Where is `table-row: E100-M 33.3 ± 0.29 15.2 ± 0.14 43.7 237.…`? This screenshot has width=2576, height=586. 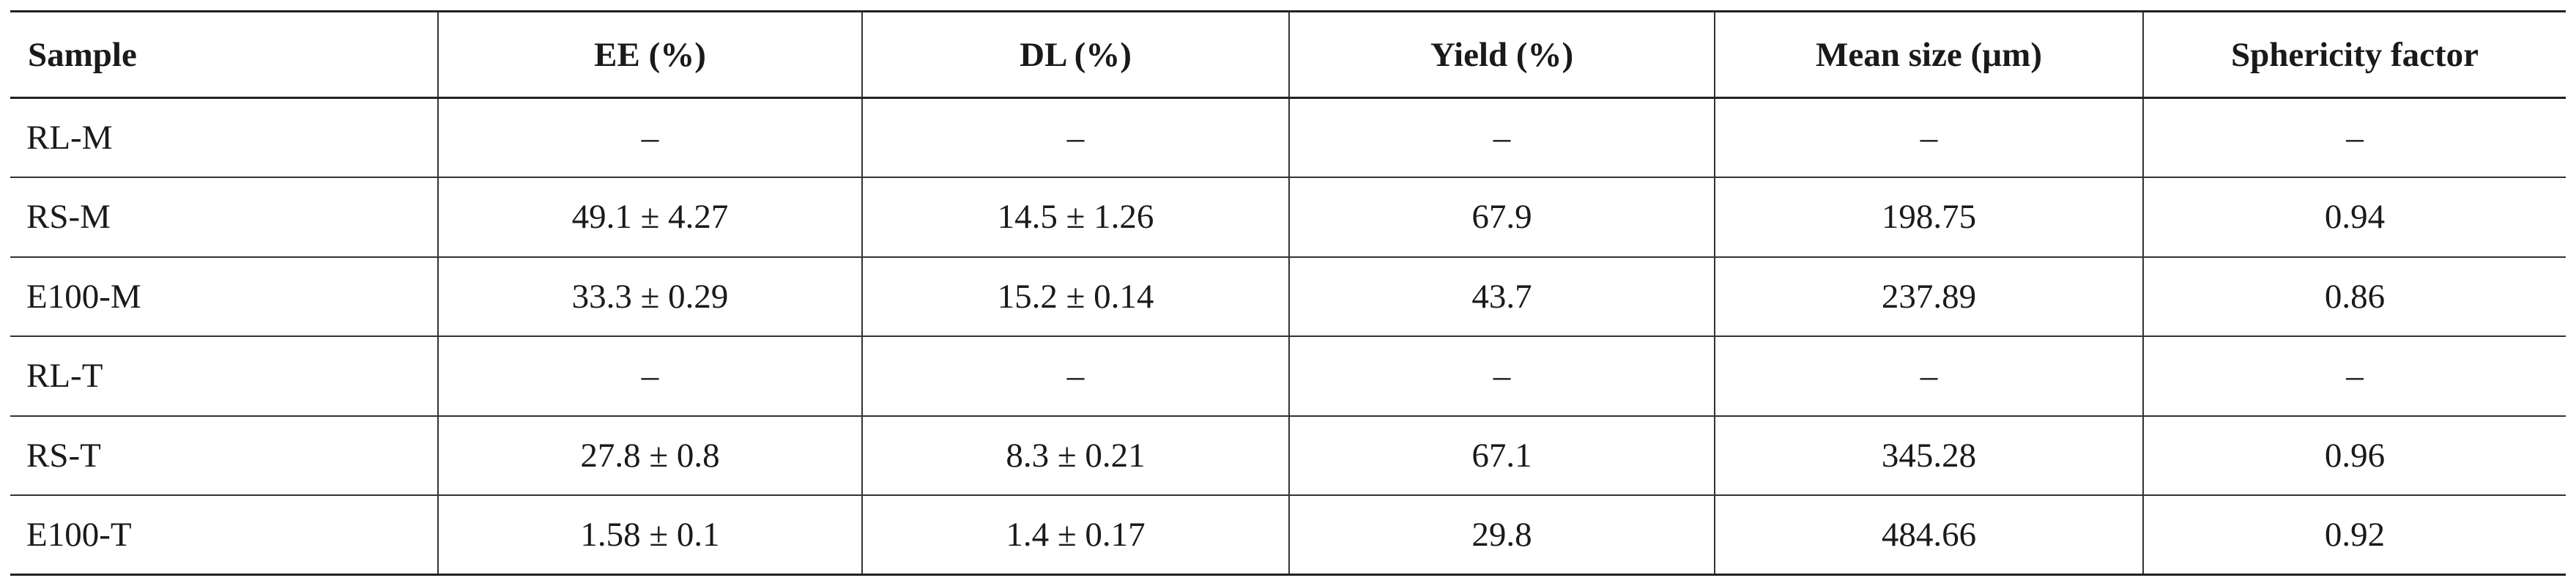
table-row: E100-M 33.3 ± 0.29 15.2 ± 0.14 43.7 237.… is located at coordinates (1288, 297).